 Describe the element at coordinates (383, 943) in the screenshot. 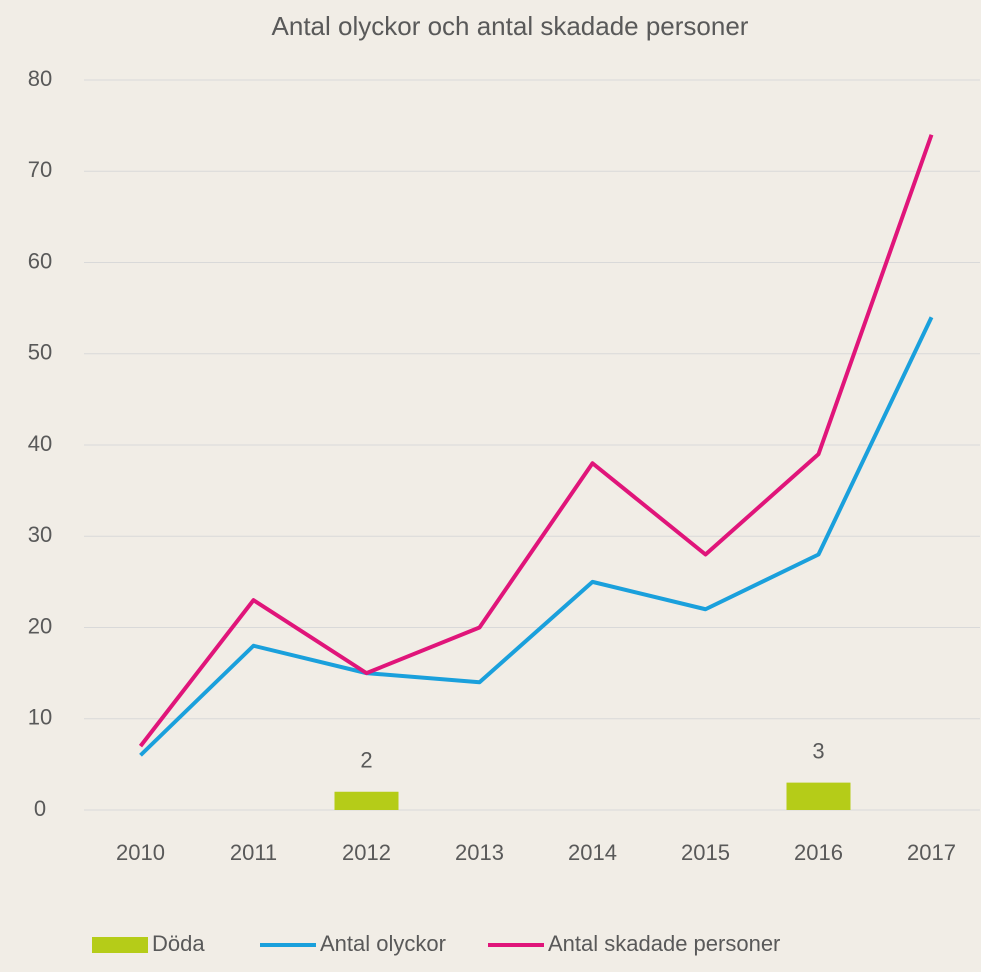

I see `legend-label: Antal olyckor` at that location.